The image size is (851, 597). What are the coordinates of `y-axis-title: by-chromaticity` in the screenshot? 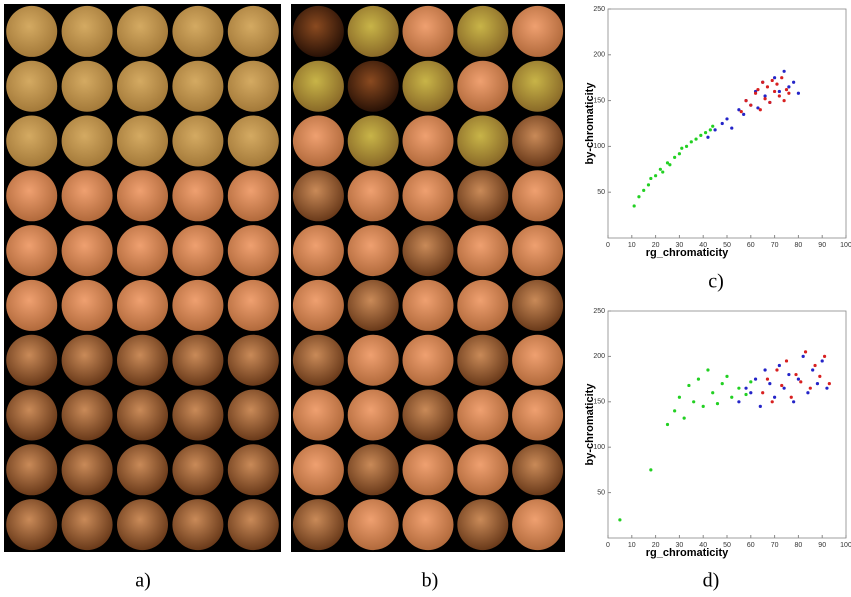 It's located at (590, 123).